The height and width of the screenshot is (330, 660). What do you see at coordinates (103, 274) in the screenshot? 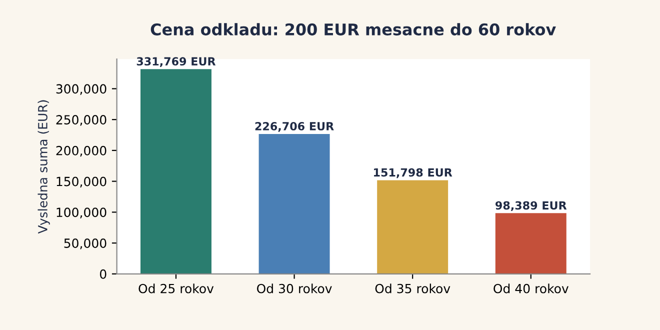
I see `y-tick-label: 0` at bounding box center [103, 274].